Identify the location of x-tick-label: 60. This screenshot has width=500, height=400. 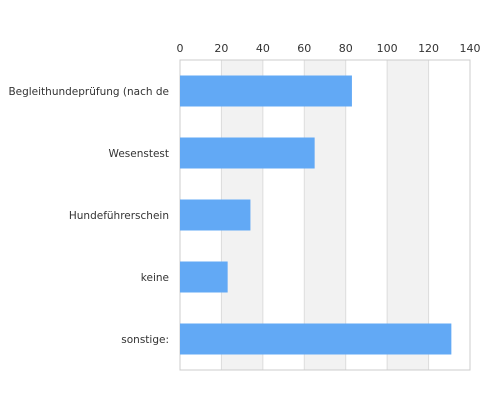
(304, 48).